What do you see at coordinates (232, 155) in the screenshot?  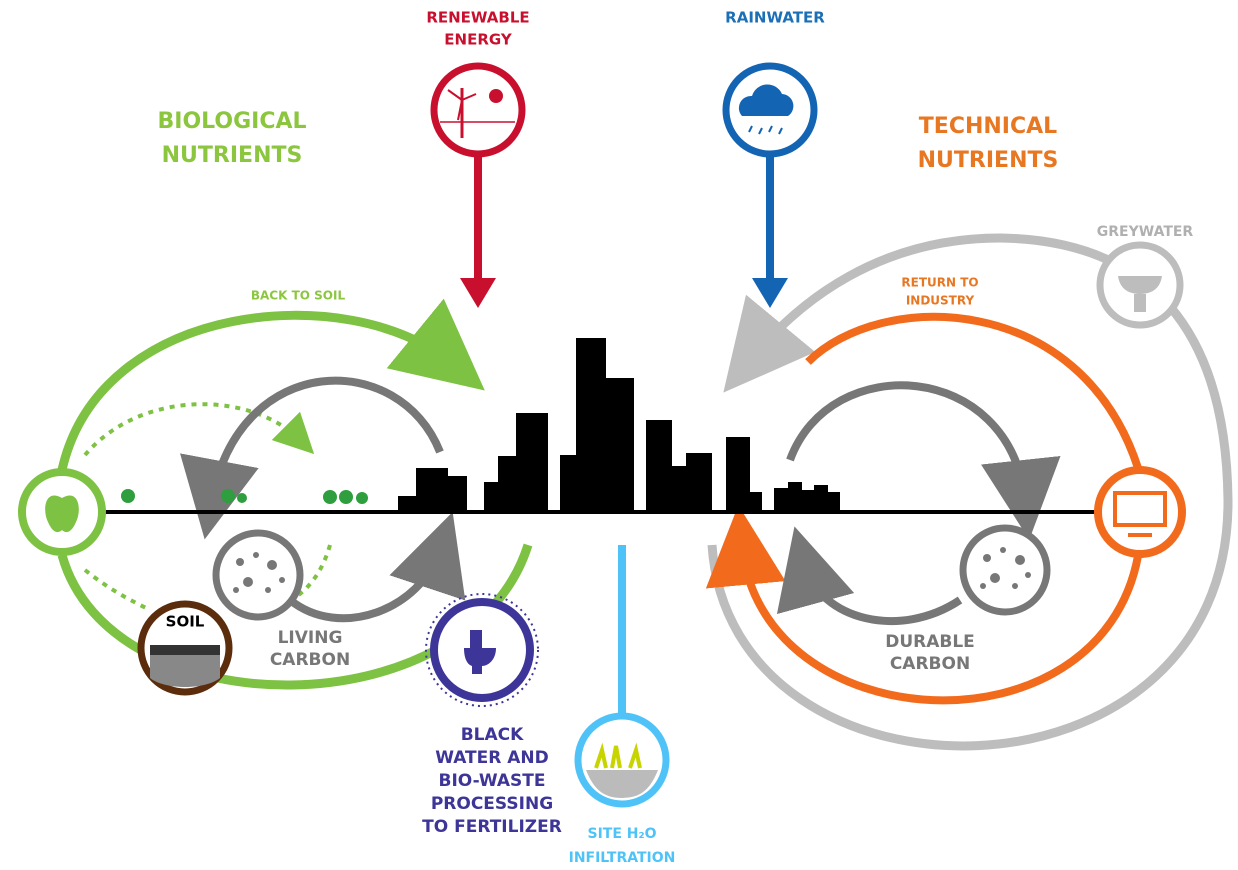 I see `biological-label: NUTRIENTS` at bounding box center [232, 155].